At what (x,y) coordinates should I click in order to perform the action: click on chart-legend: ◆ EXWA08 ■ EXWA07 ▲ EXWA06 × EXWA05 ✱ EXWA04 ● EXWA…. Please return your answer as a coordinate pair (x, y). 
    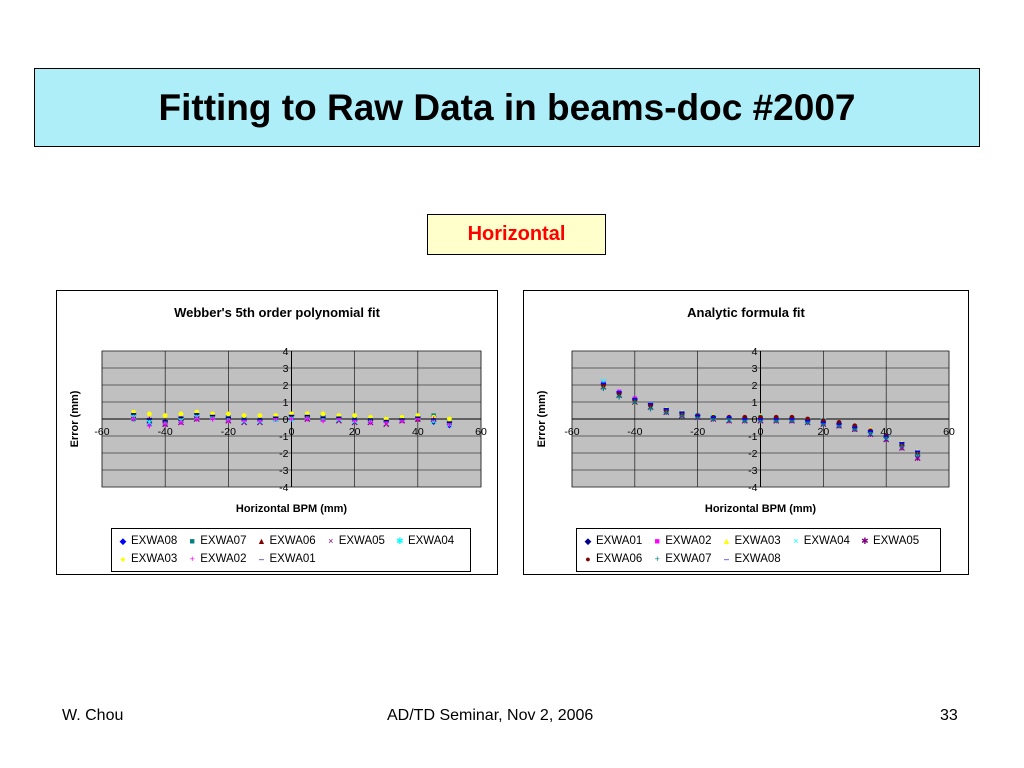
    Looking at the image, I should click on (291, 550).